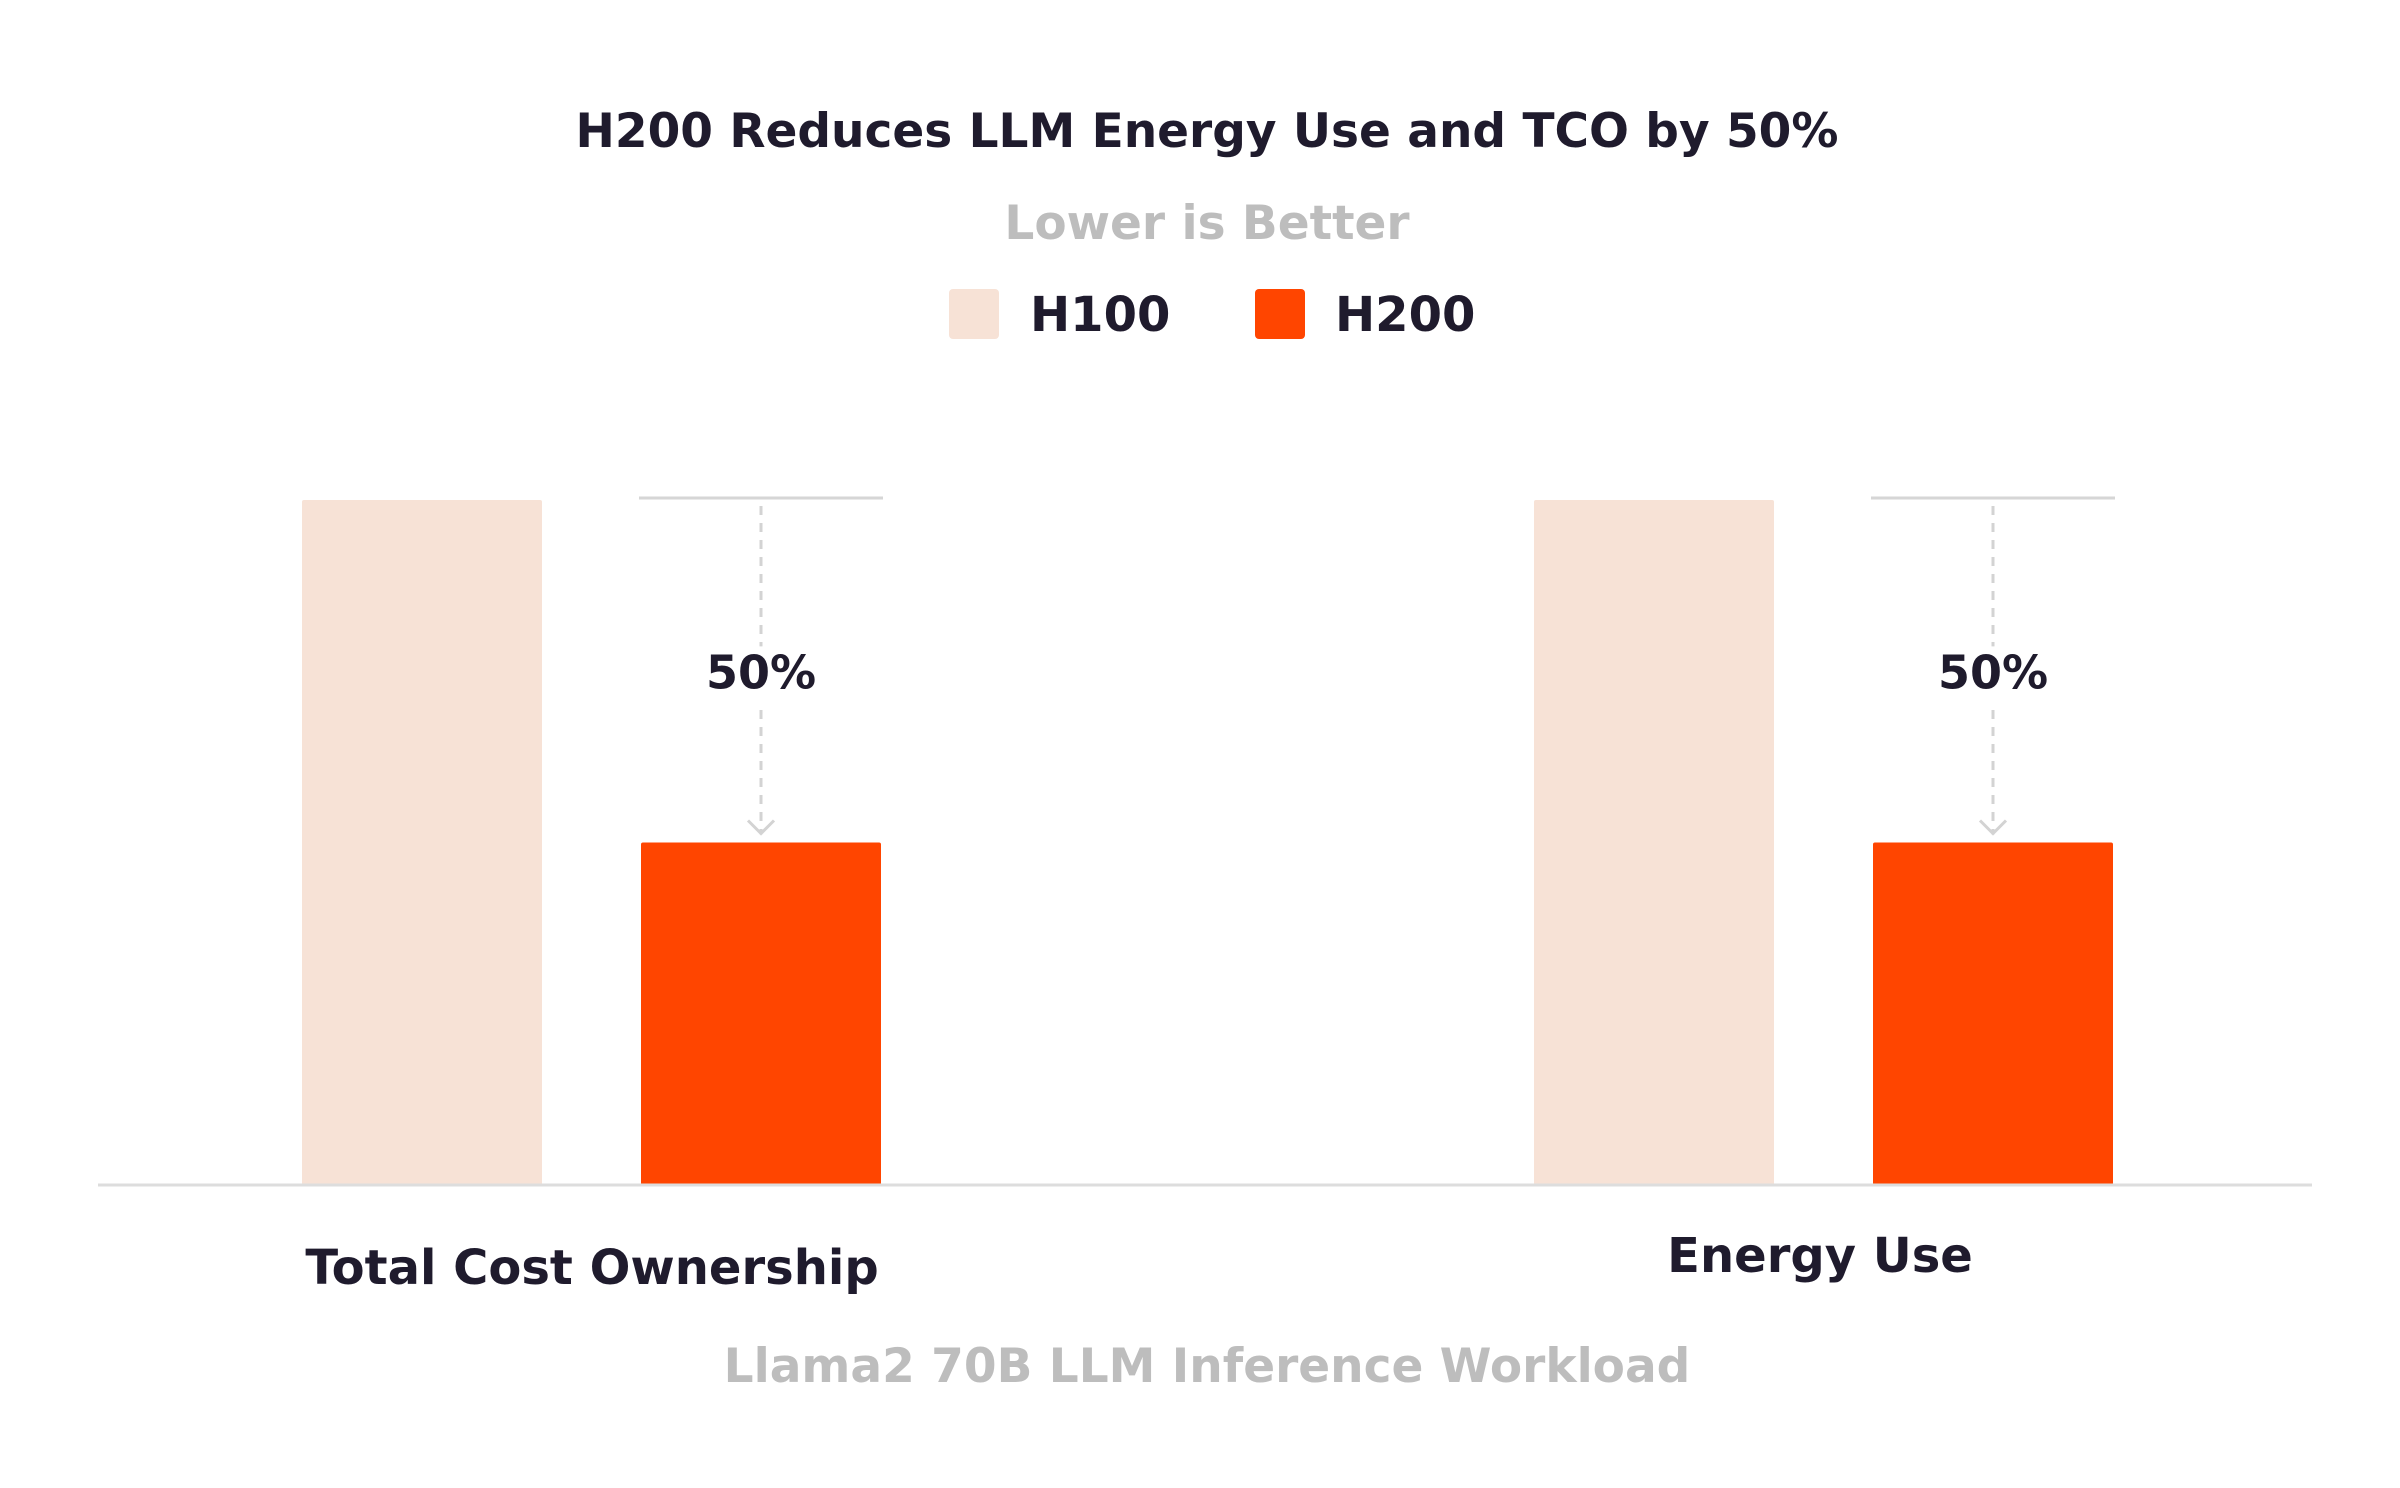 The height and width of the screenshot is (1488, 2400). Describe the element at coordinates (1280, 314) in the screenshot. I see `legend-swatch-h200` at that location.